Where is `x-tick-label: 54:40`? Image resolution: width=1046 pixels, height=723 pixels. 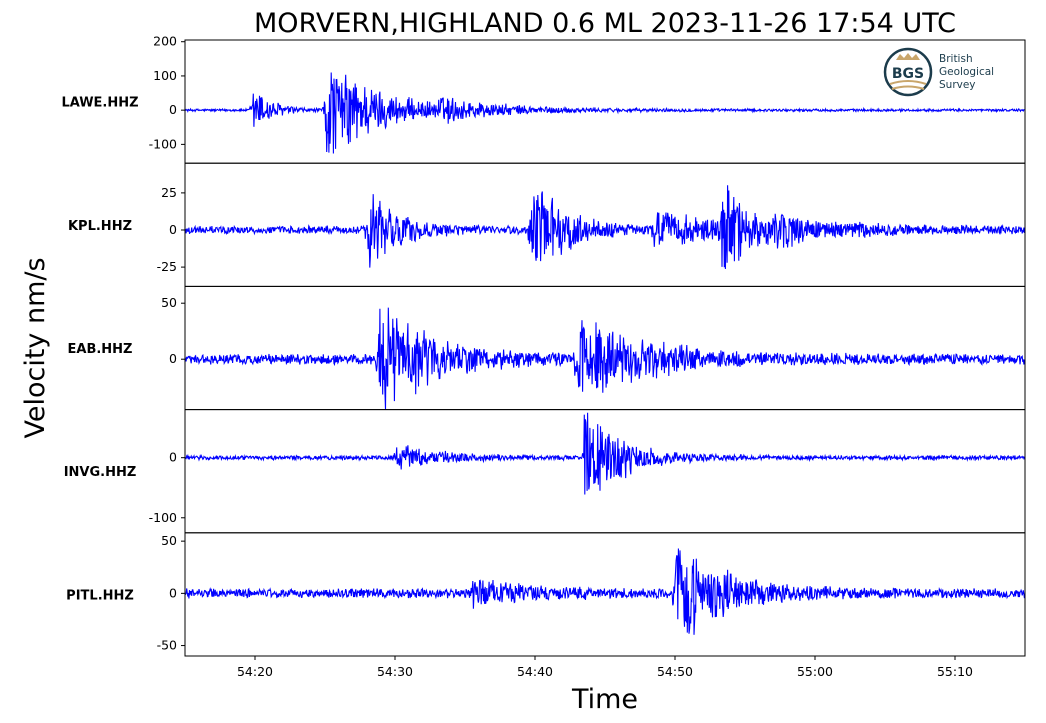 x-tick-label: 54:40 is located at coordinates (535, 671).